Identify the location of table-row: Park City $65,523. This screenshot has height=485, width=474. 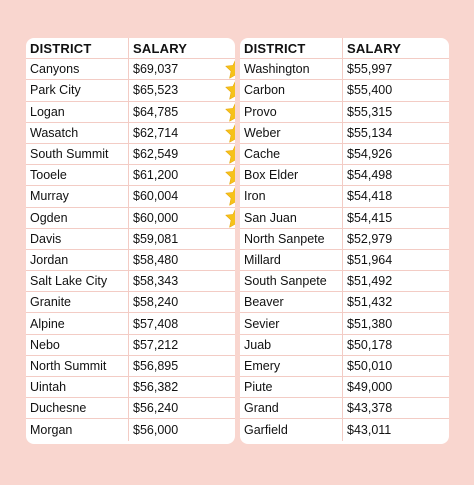
(130, 91).